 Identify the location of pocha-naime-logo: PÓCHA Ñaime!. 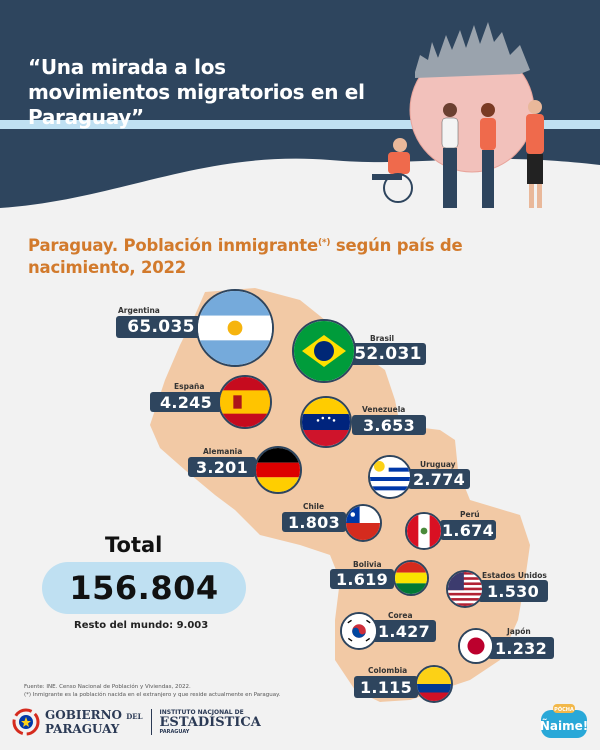
(564, 721).